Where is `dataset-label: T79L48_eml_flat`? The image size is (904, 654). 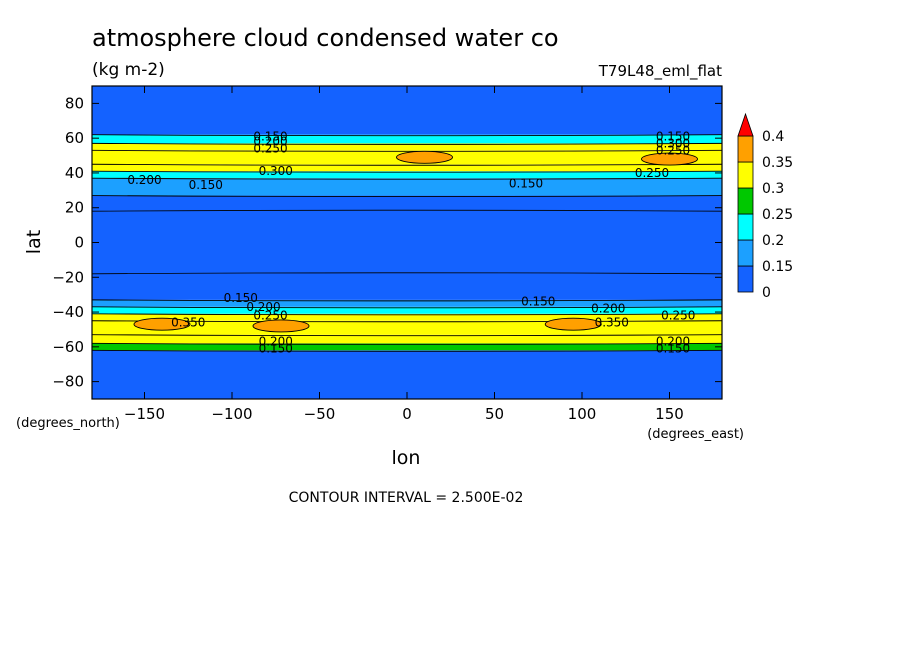 dataset-label: T79L48_eml_flat is located at coordinates (660, 71).